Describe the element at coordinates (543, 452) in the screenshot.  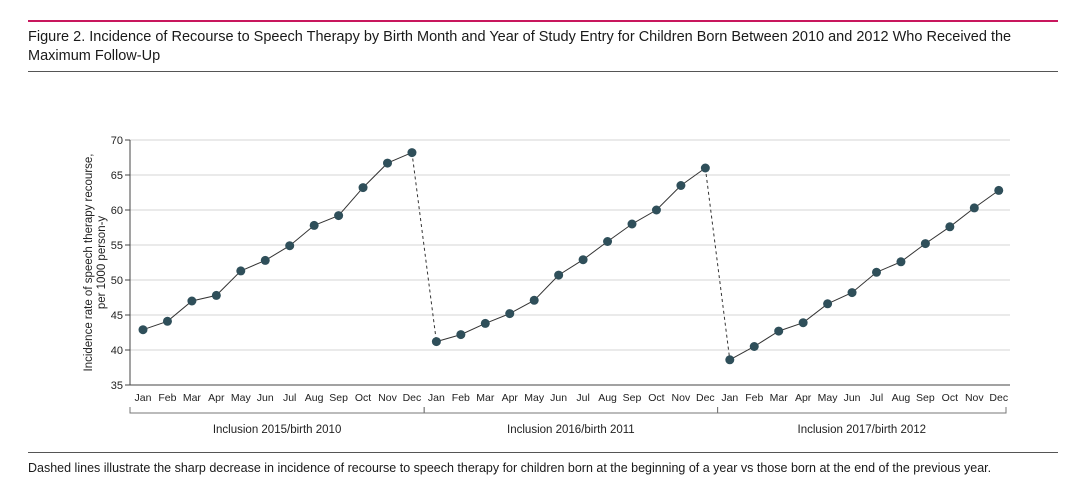
I see `footnote-divider` at that location.